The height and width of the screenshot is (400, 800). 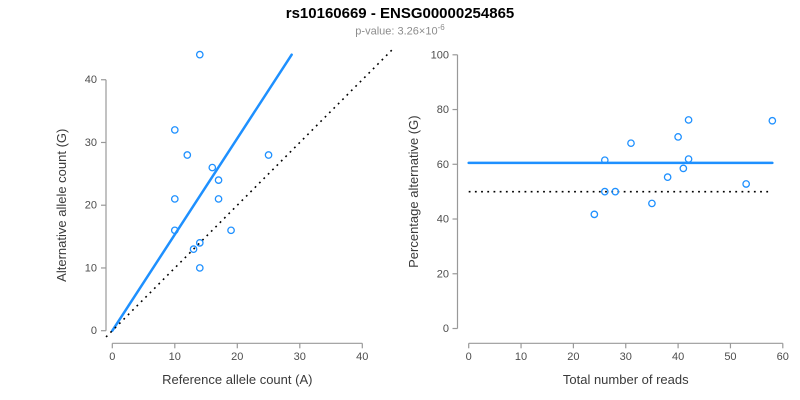 What do you see at coordinates (91, 268) in the screenshot?
I see `y-tick-label: 10` at bounding box center [91, 268].